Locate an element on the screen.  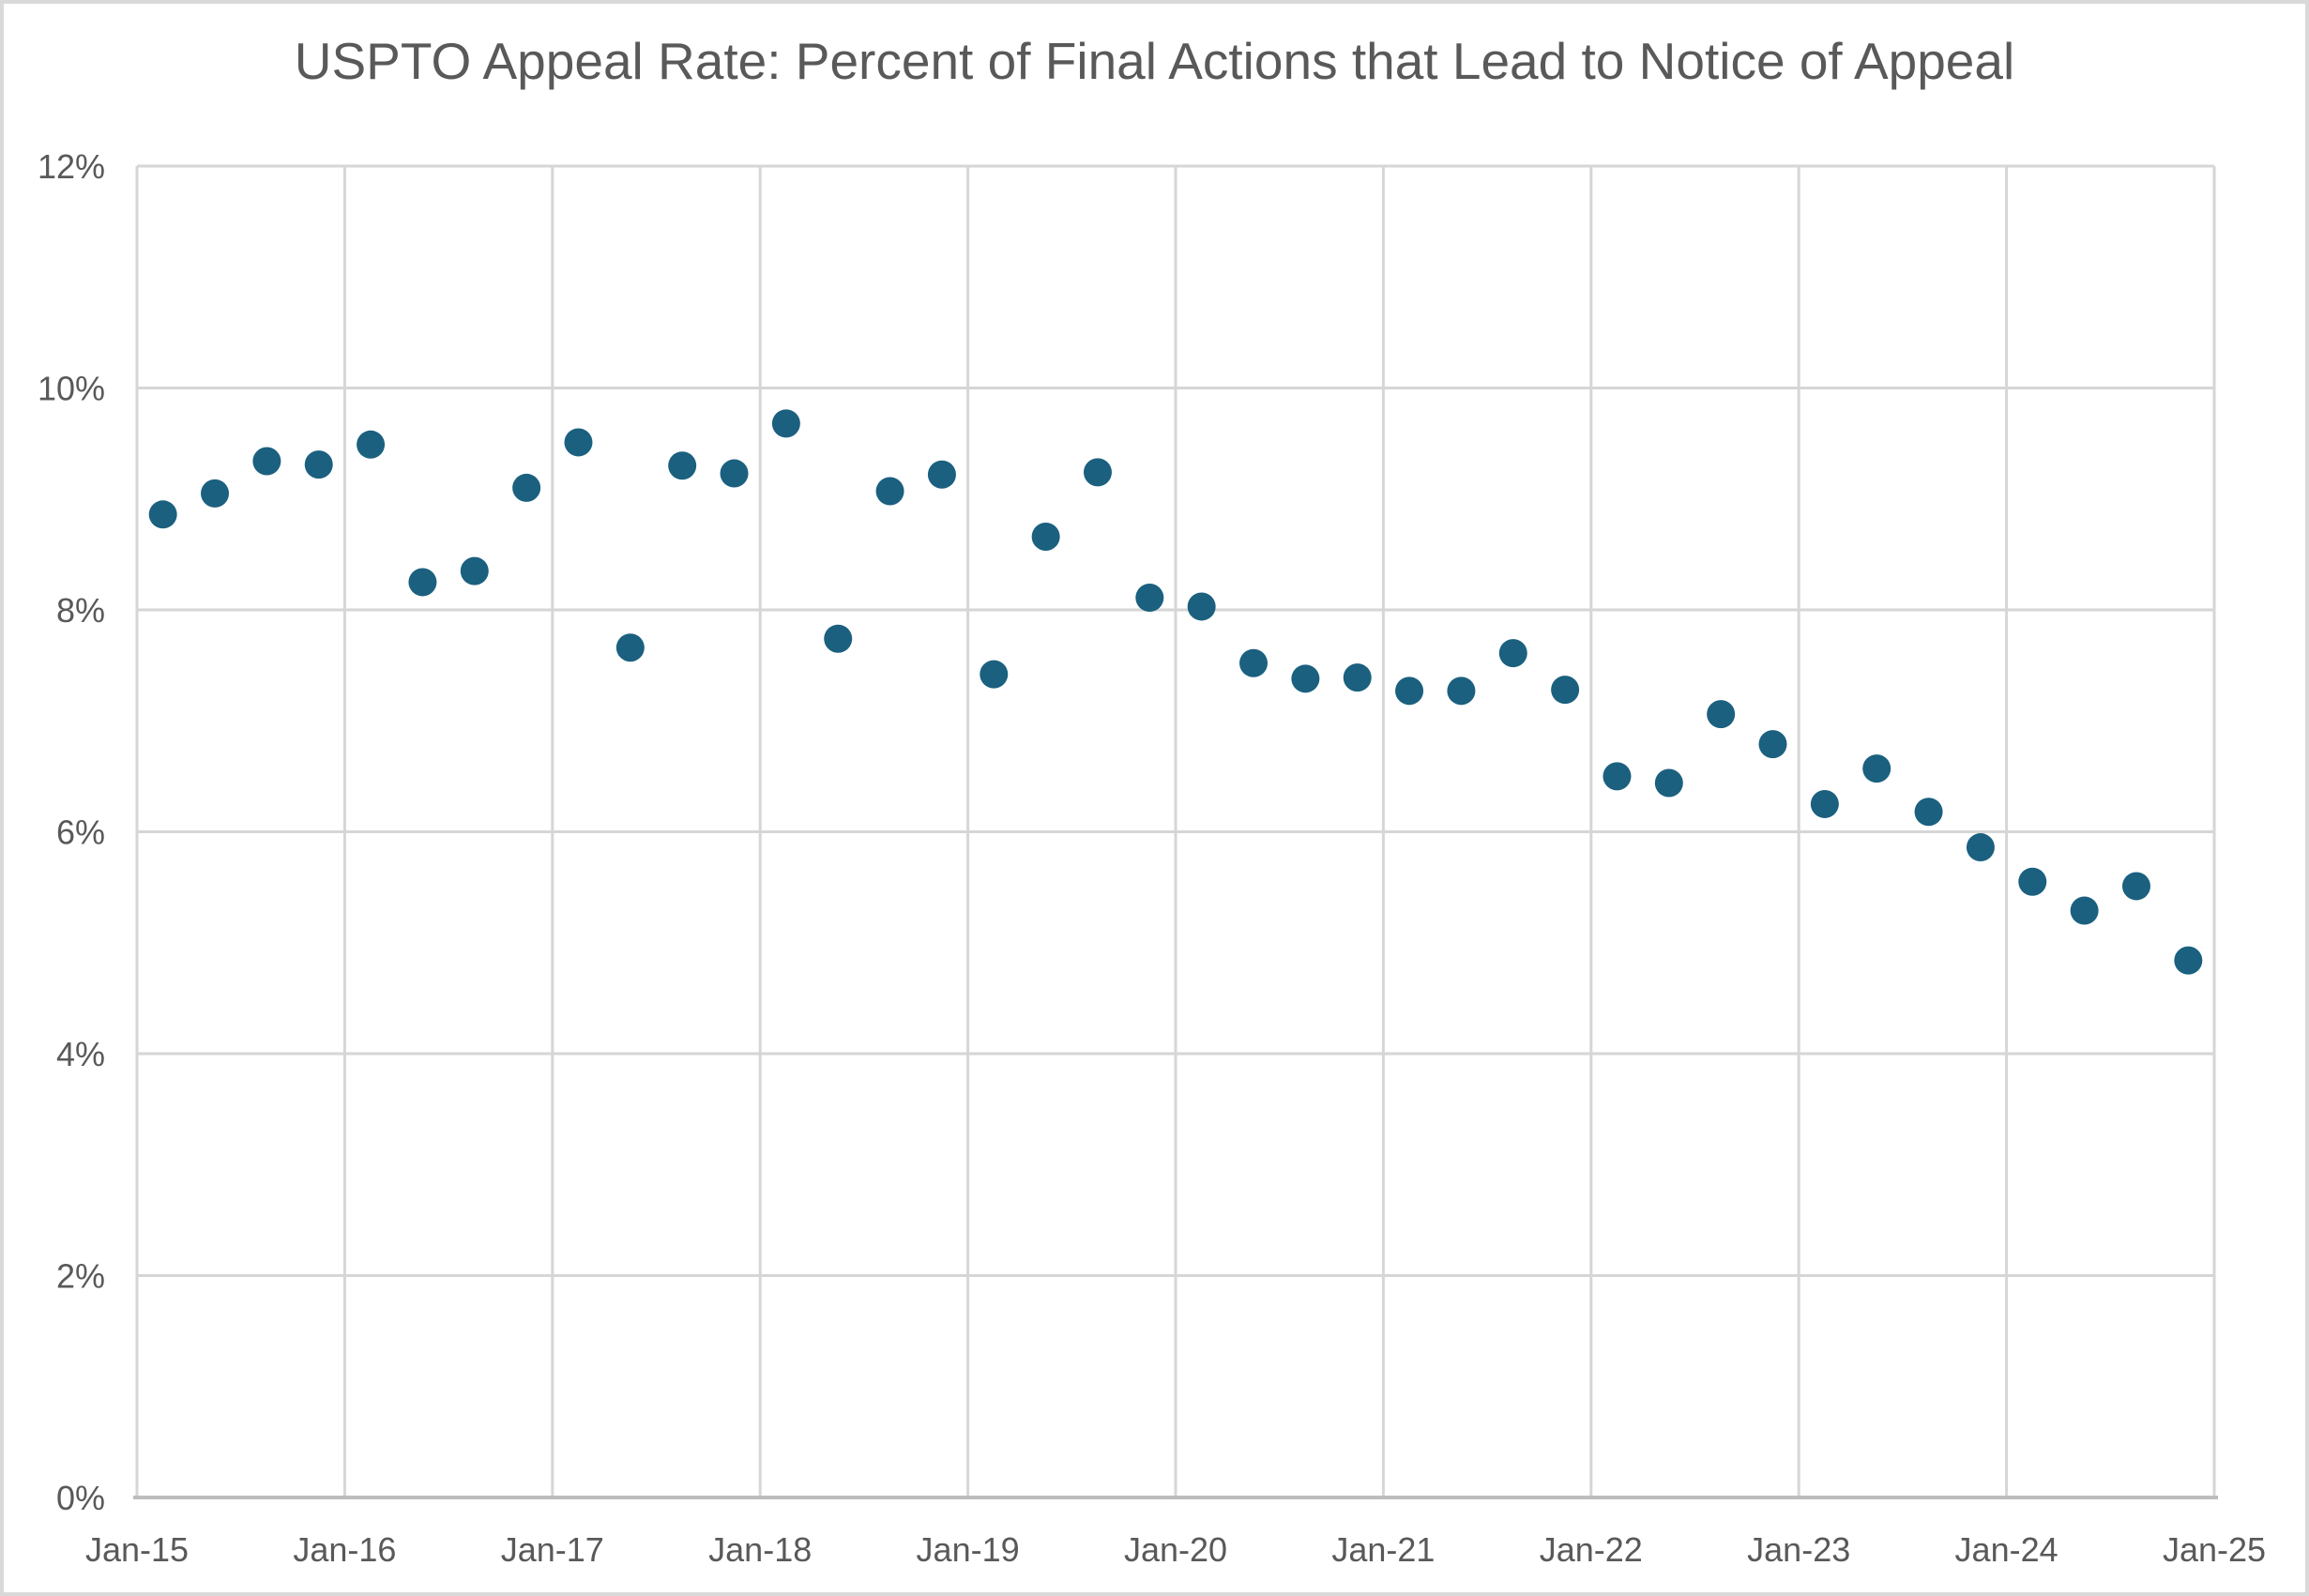
x-axis-tick-label: Jan-20 is located at coordinates (1175, 1549).